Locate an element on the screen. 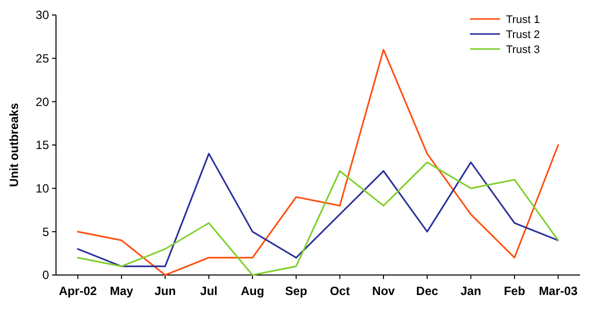 The height and width of the screenshot is (324, 600). x-tick-label: Feb is located at coordinates (515, 291).